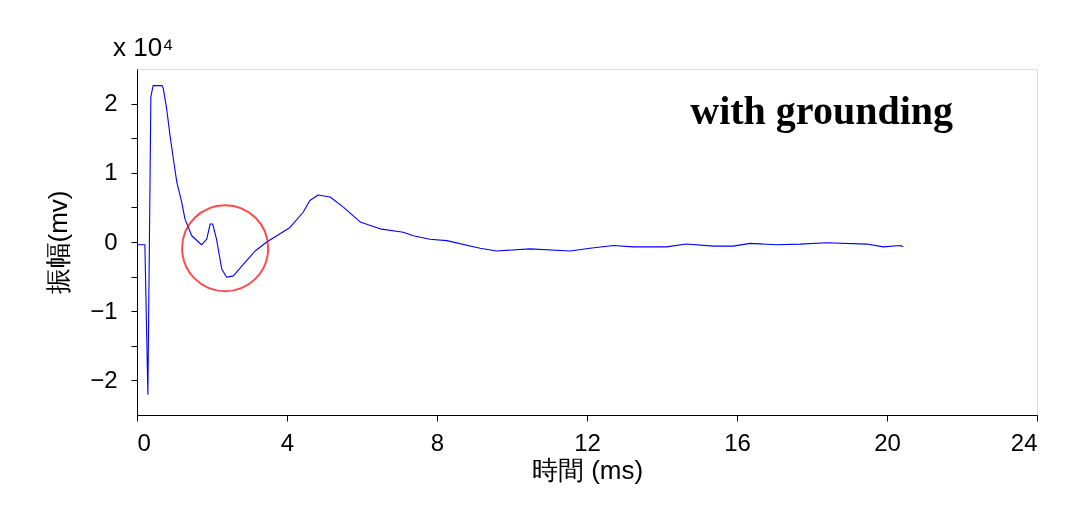  Describe the element at coordinates (143, 47) in the screenshot. I see `text: x 10⁴` at that location.